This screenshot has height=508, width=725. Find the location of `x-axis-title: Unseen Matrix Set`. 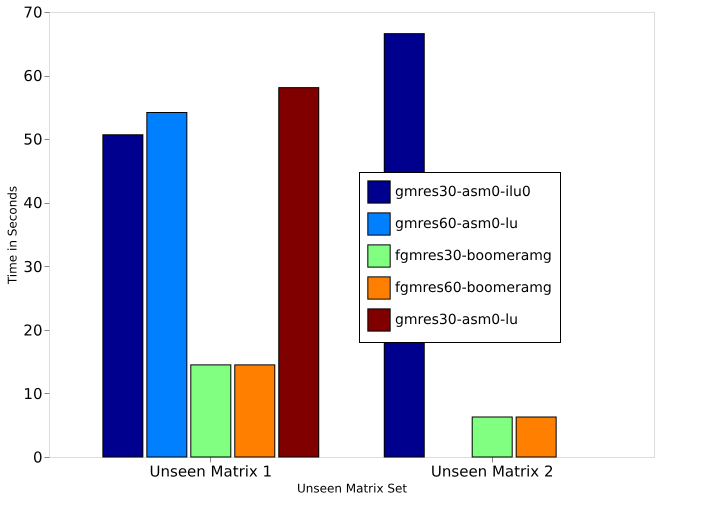

x-axis-title: Unseen Matrix Set is located at coordinates (352, 489).